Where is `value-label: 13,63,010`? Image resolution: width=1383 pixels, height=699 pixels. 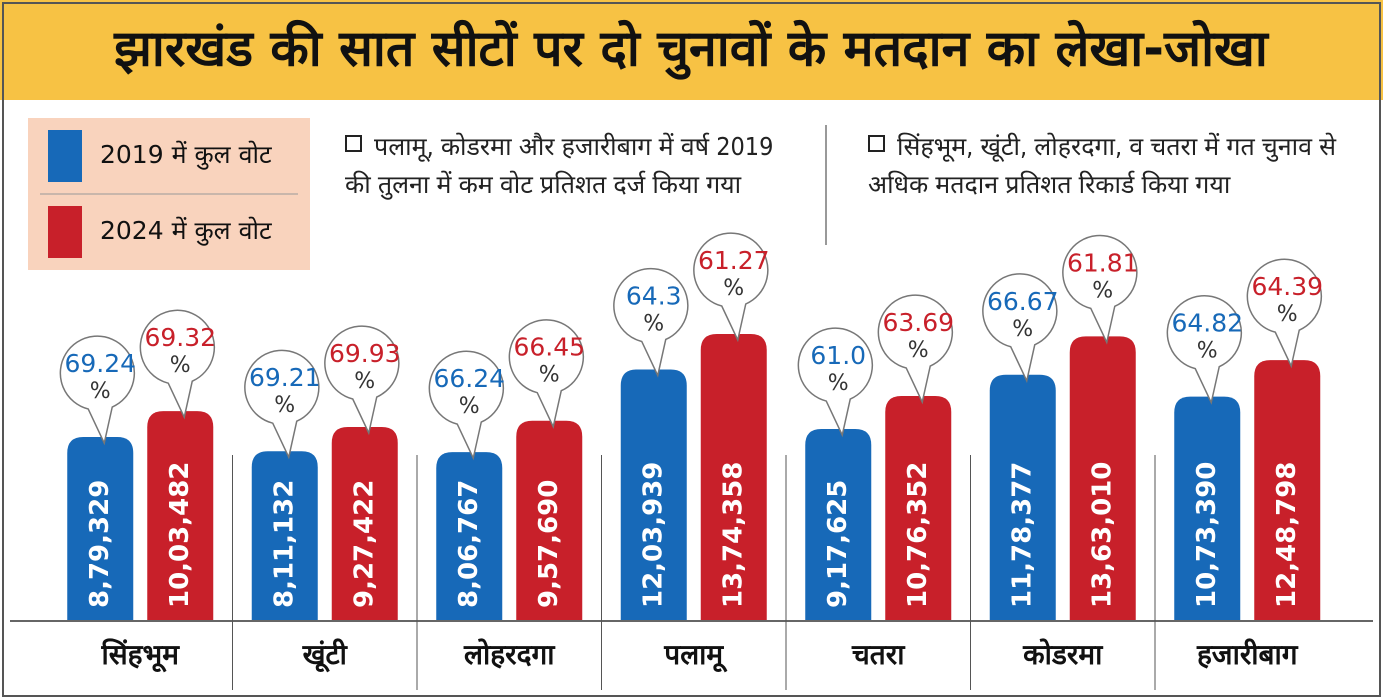
value-label: 13,63,010 is located at coordinates (1102, 535).